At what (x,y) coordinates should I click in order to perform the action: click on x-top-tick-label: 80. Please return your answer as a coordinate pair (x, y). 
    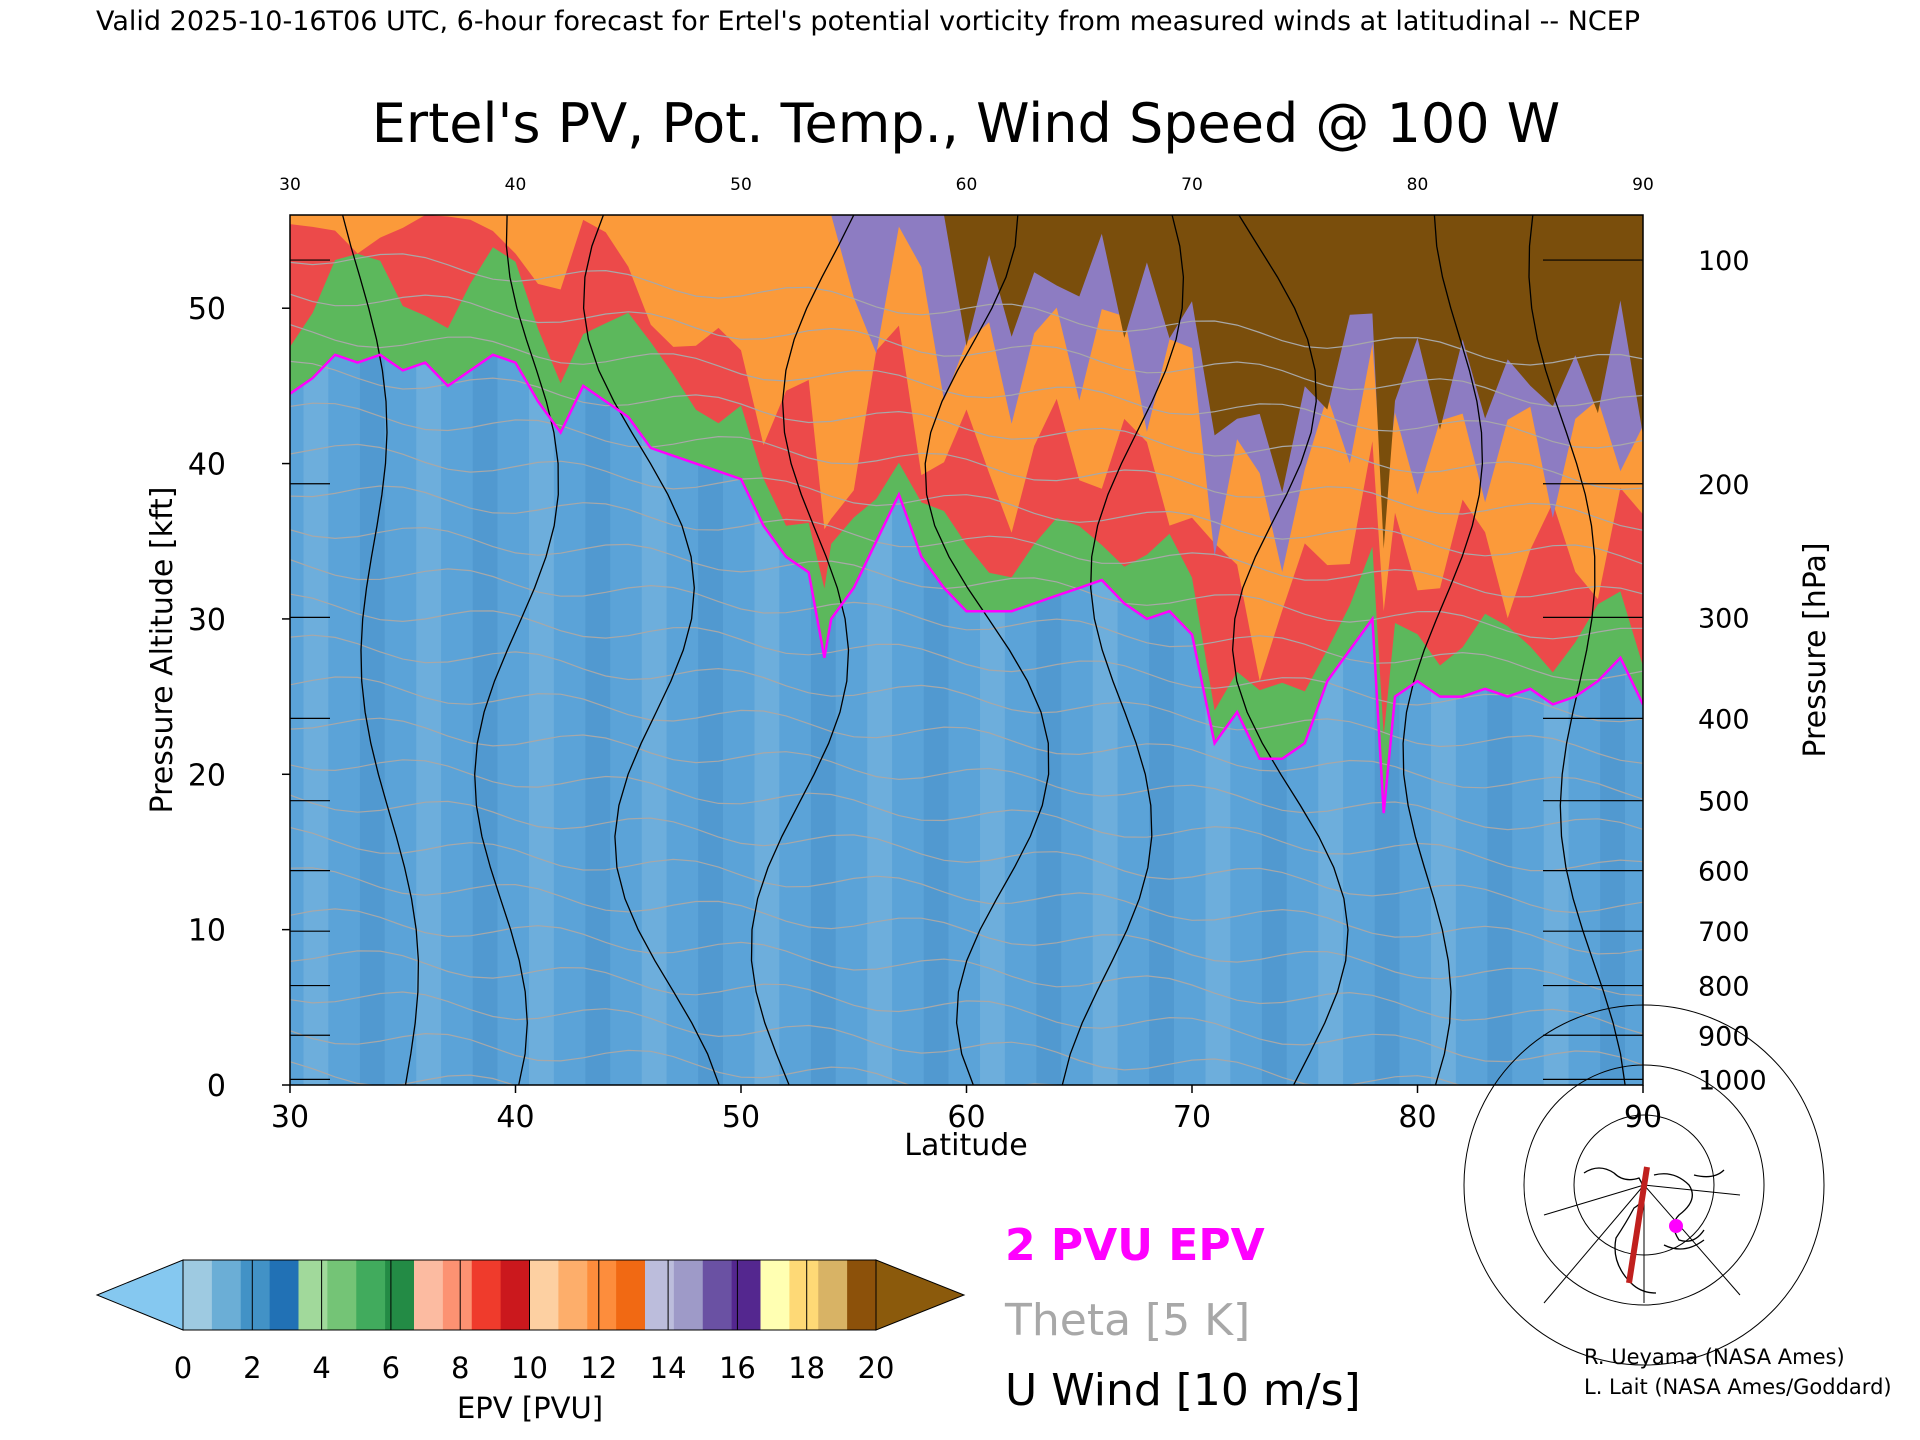
    Looking at the image, I should click on (1418, 185).